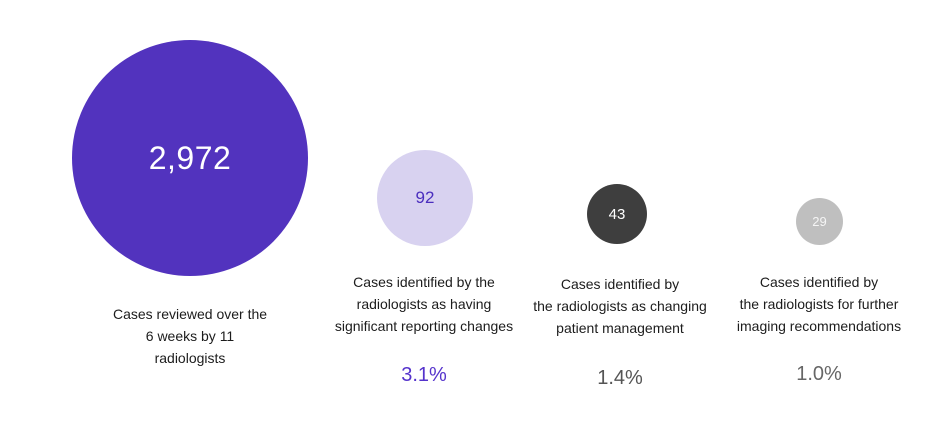 This screenshot has height=438, width=936. I want to click on bubble-value-patient-management: 43, so click(617, 214).